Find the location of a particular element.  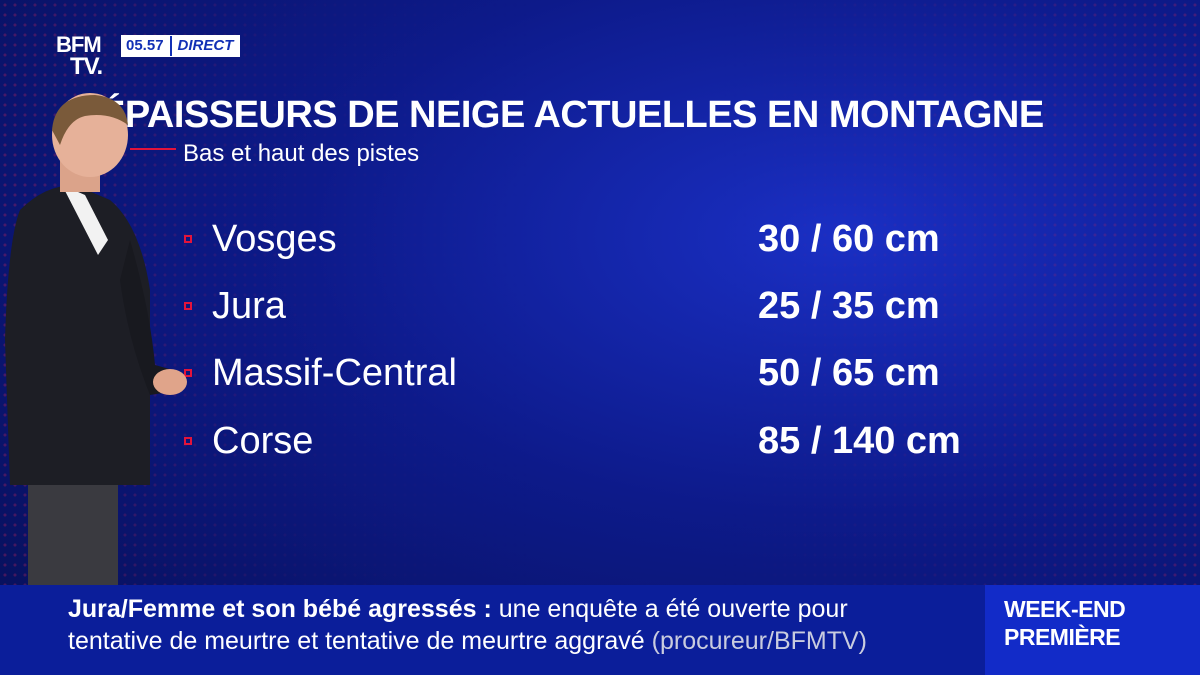

snow-depth-value: 50 / 65 cm is located at coordinates (849, 373).